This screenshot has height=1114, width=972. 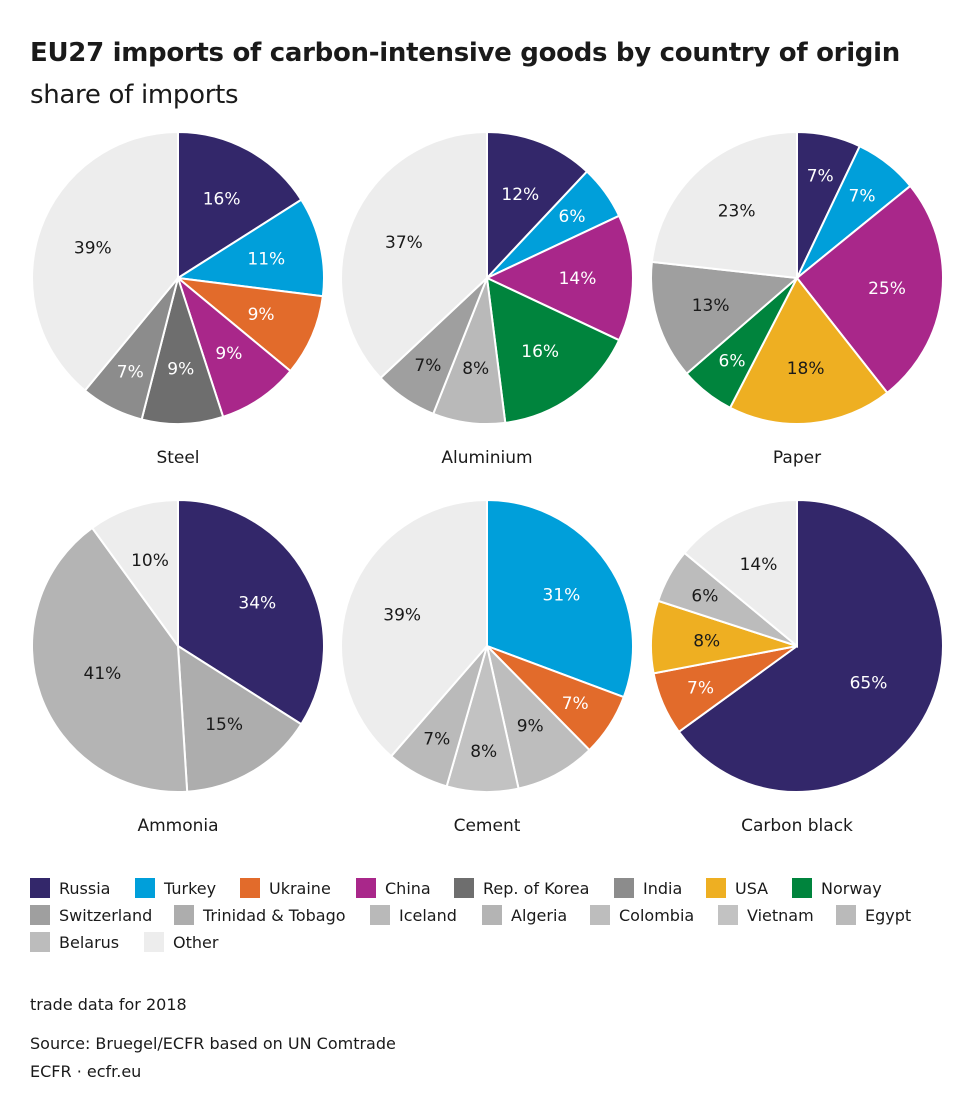 What do you see at coordinates (274, 915) in the screenshot?
I see `legend-label-trinidad-tobago: Trinidad & Tobago` at bounding box center [274, 915].